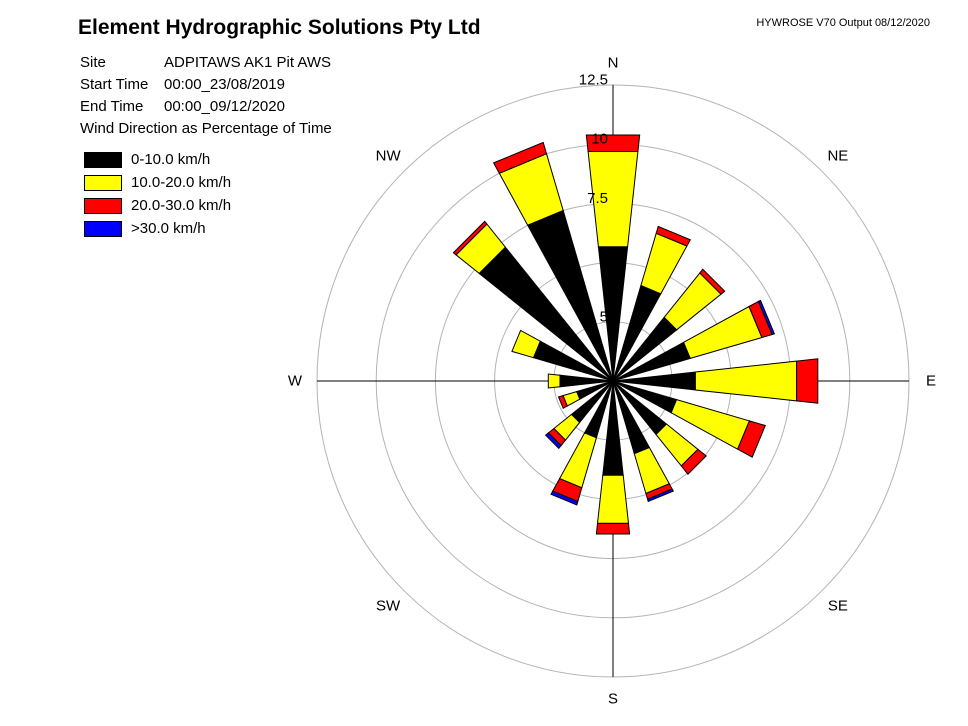 This screenshot has height=726, width=968. I want to click on petal-segment-E-bin2, so click(807, 381).